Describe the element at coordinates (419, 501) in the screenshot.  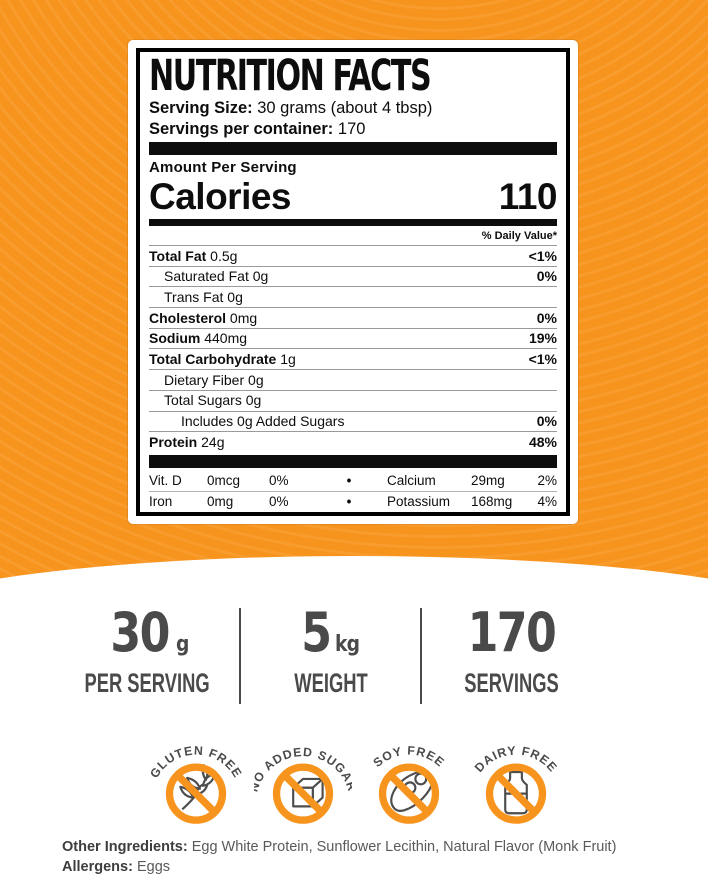
I see `micro-name: Potassium` at that location.